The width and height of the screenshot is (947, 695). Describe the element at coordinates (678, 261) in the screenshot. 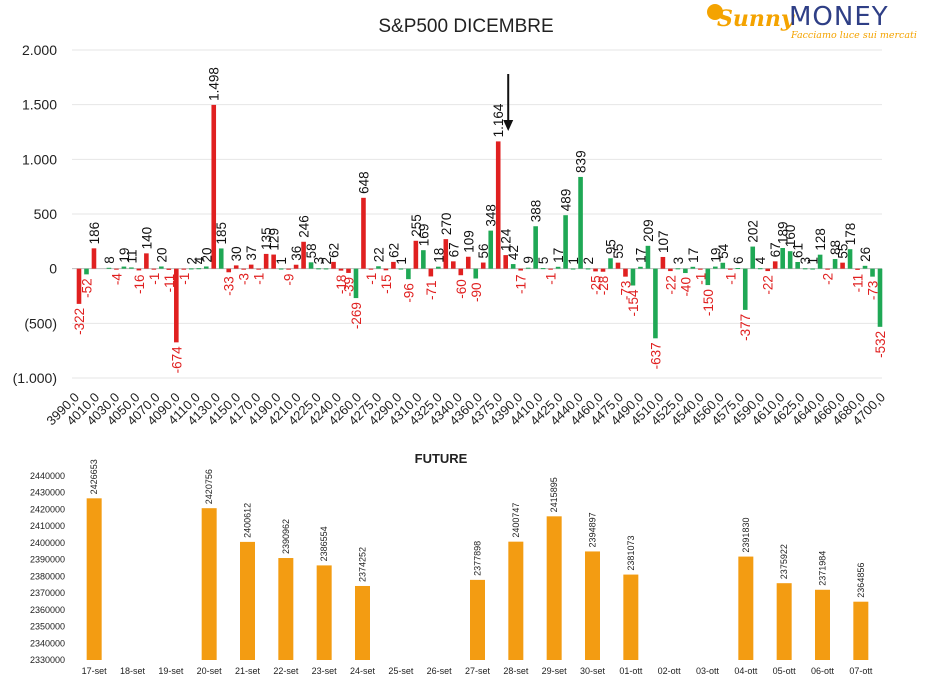

I see `data-label-4390: 3` at that location.